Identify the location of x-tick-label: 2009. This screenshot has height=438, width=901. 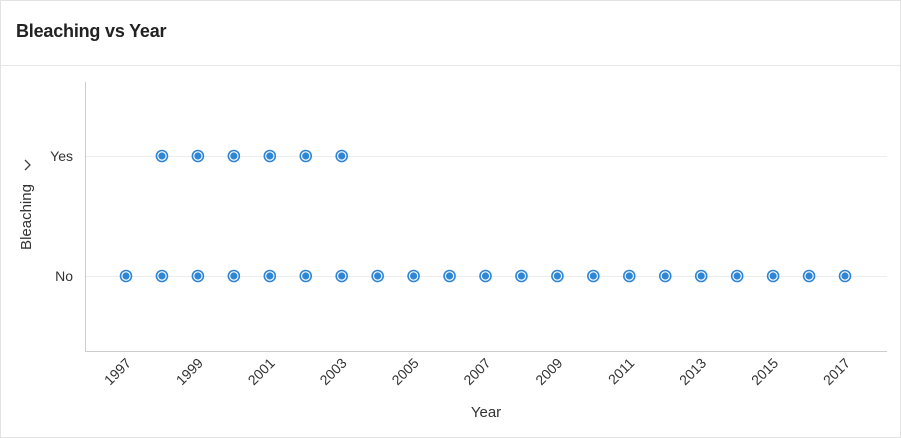
(548, 371).